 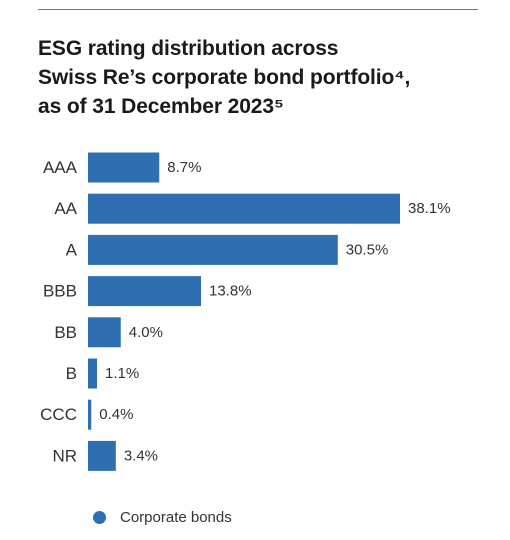 What do you see at coordinates (141, 455) in the screenshot?
I see `value-label: 3.4%` at bounding box center [141, 455].